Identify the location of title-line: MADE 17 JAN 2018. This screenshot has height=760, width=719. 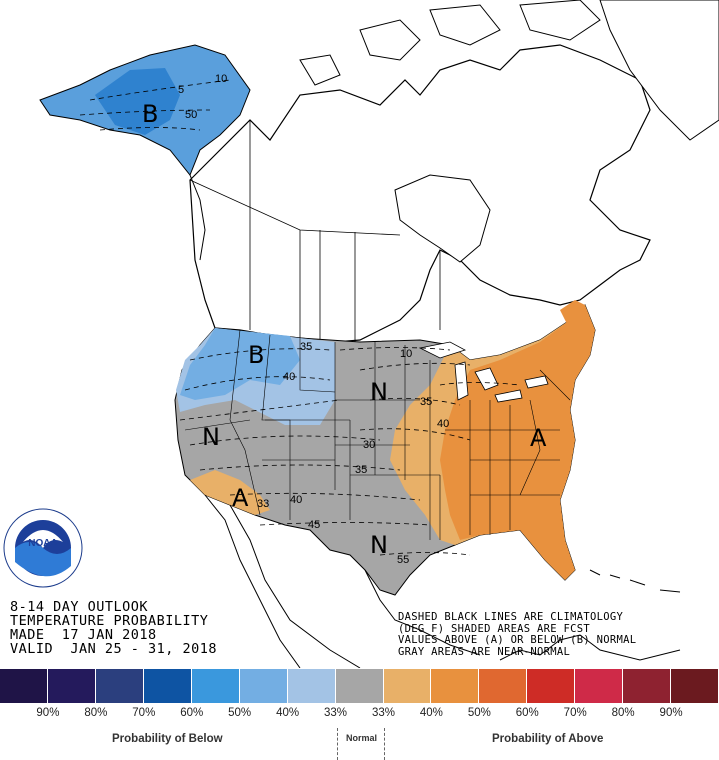
(83, 635).